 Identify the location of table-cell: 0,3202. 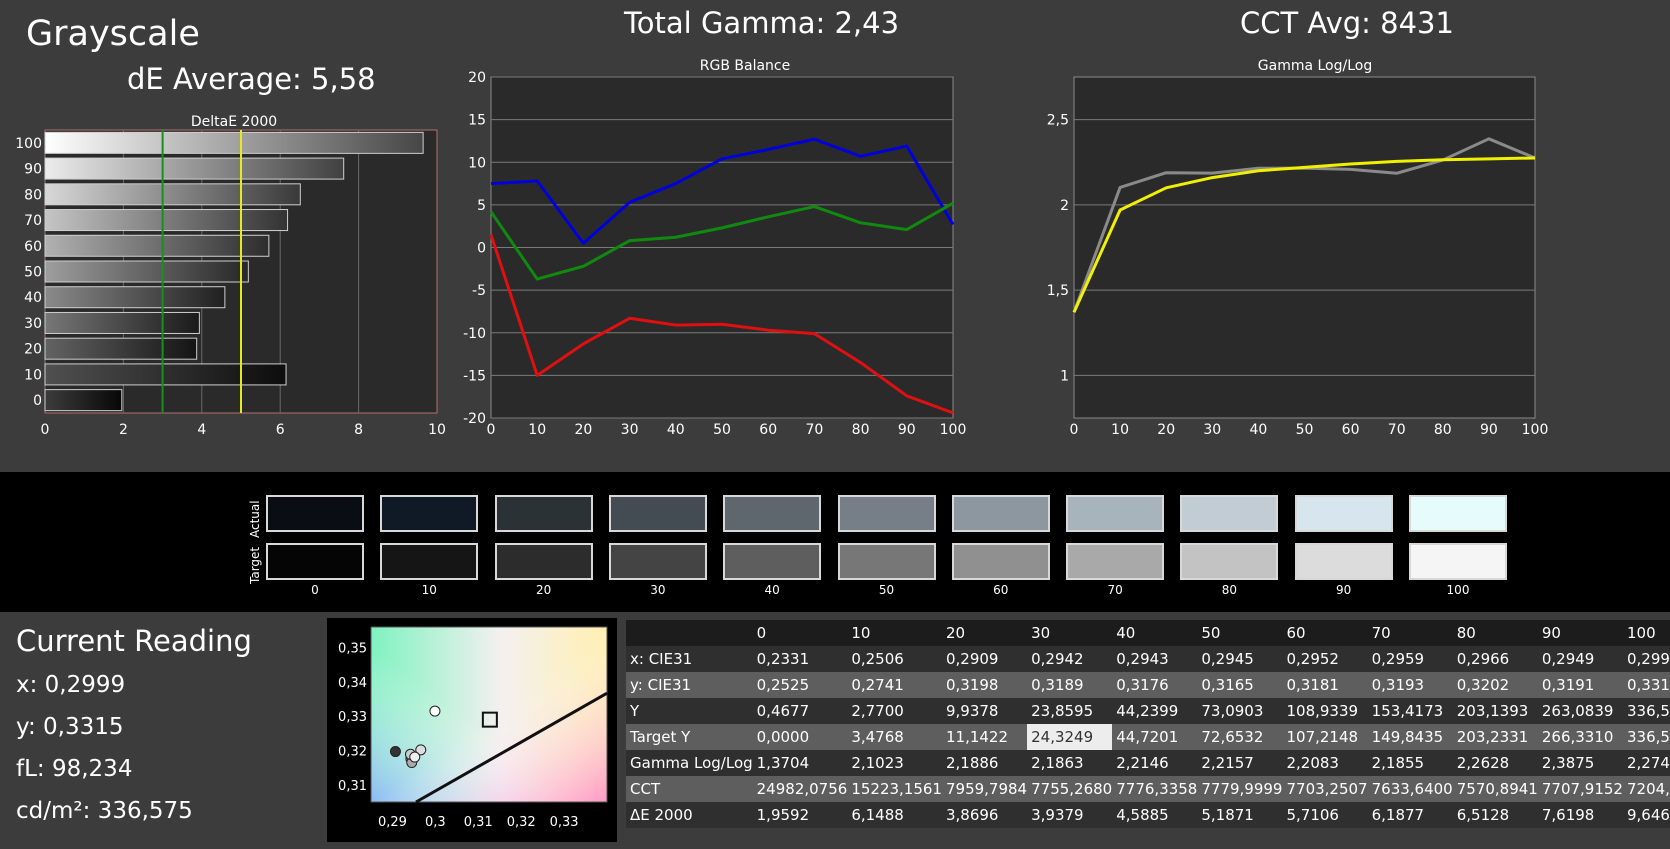
(1495, 685).